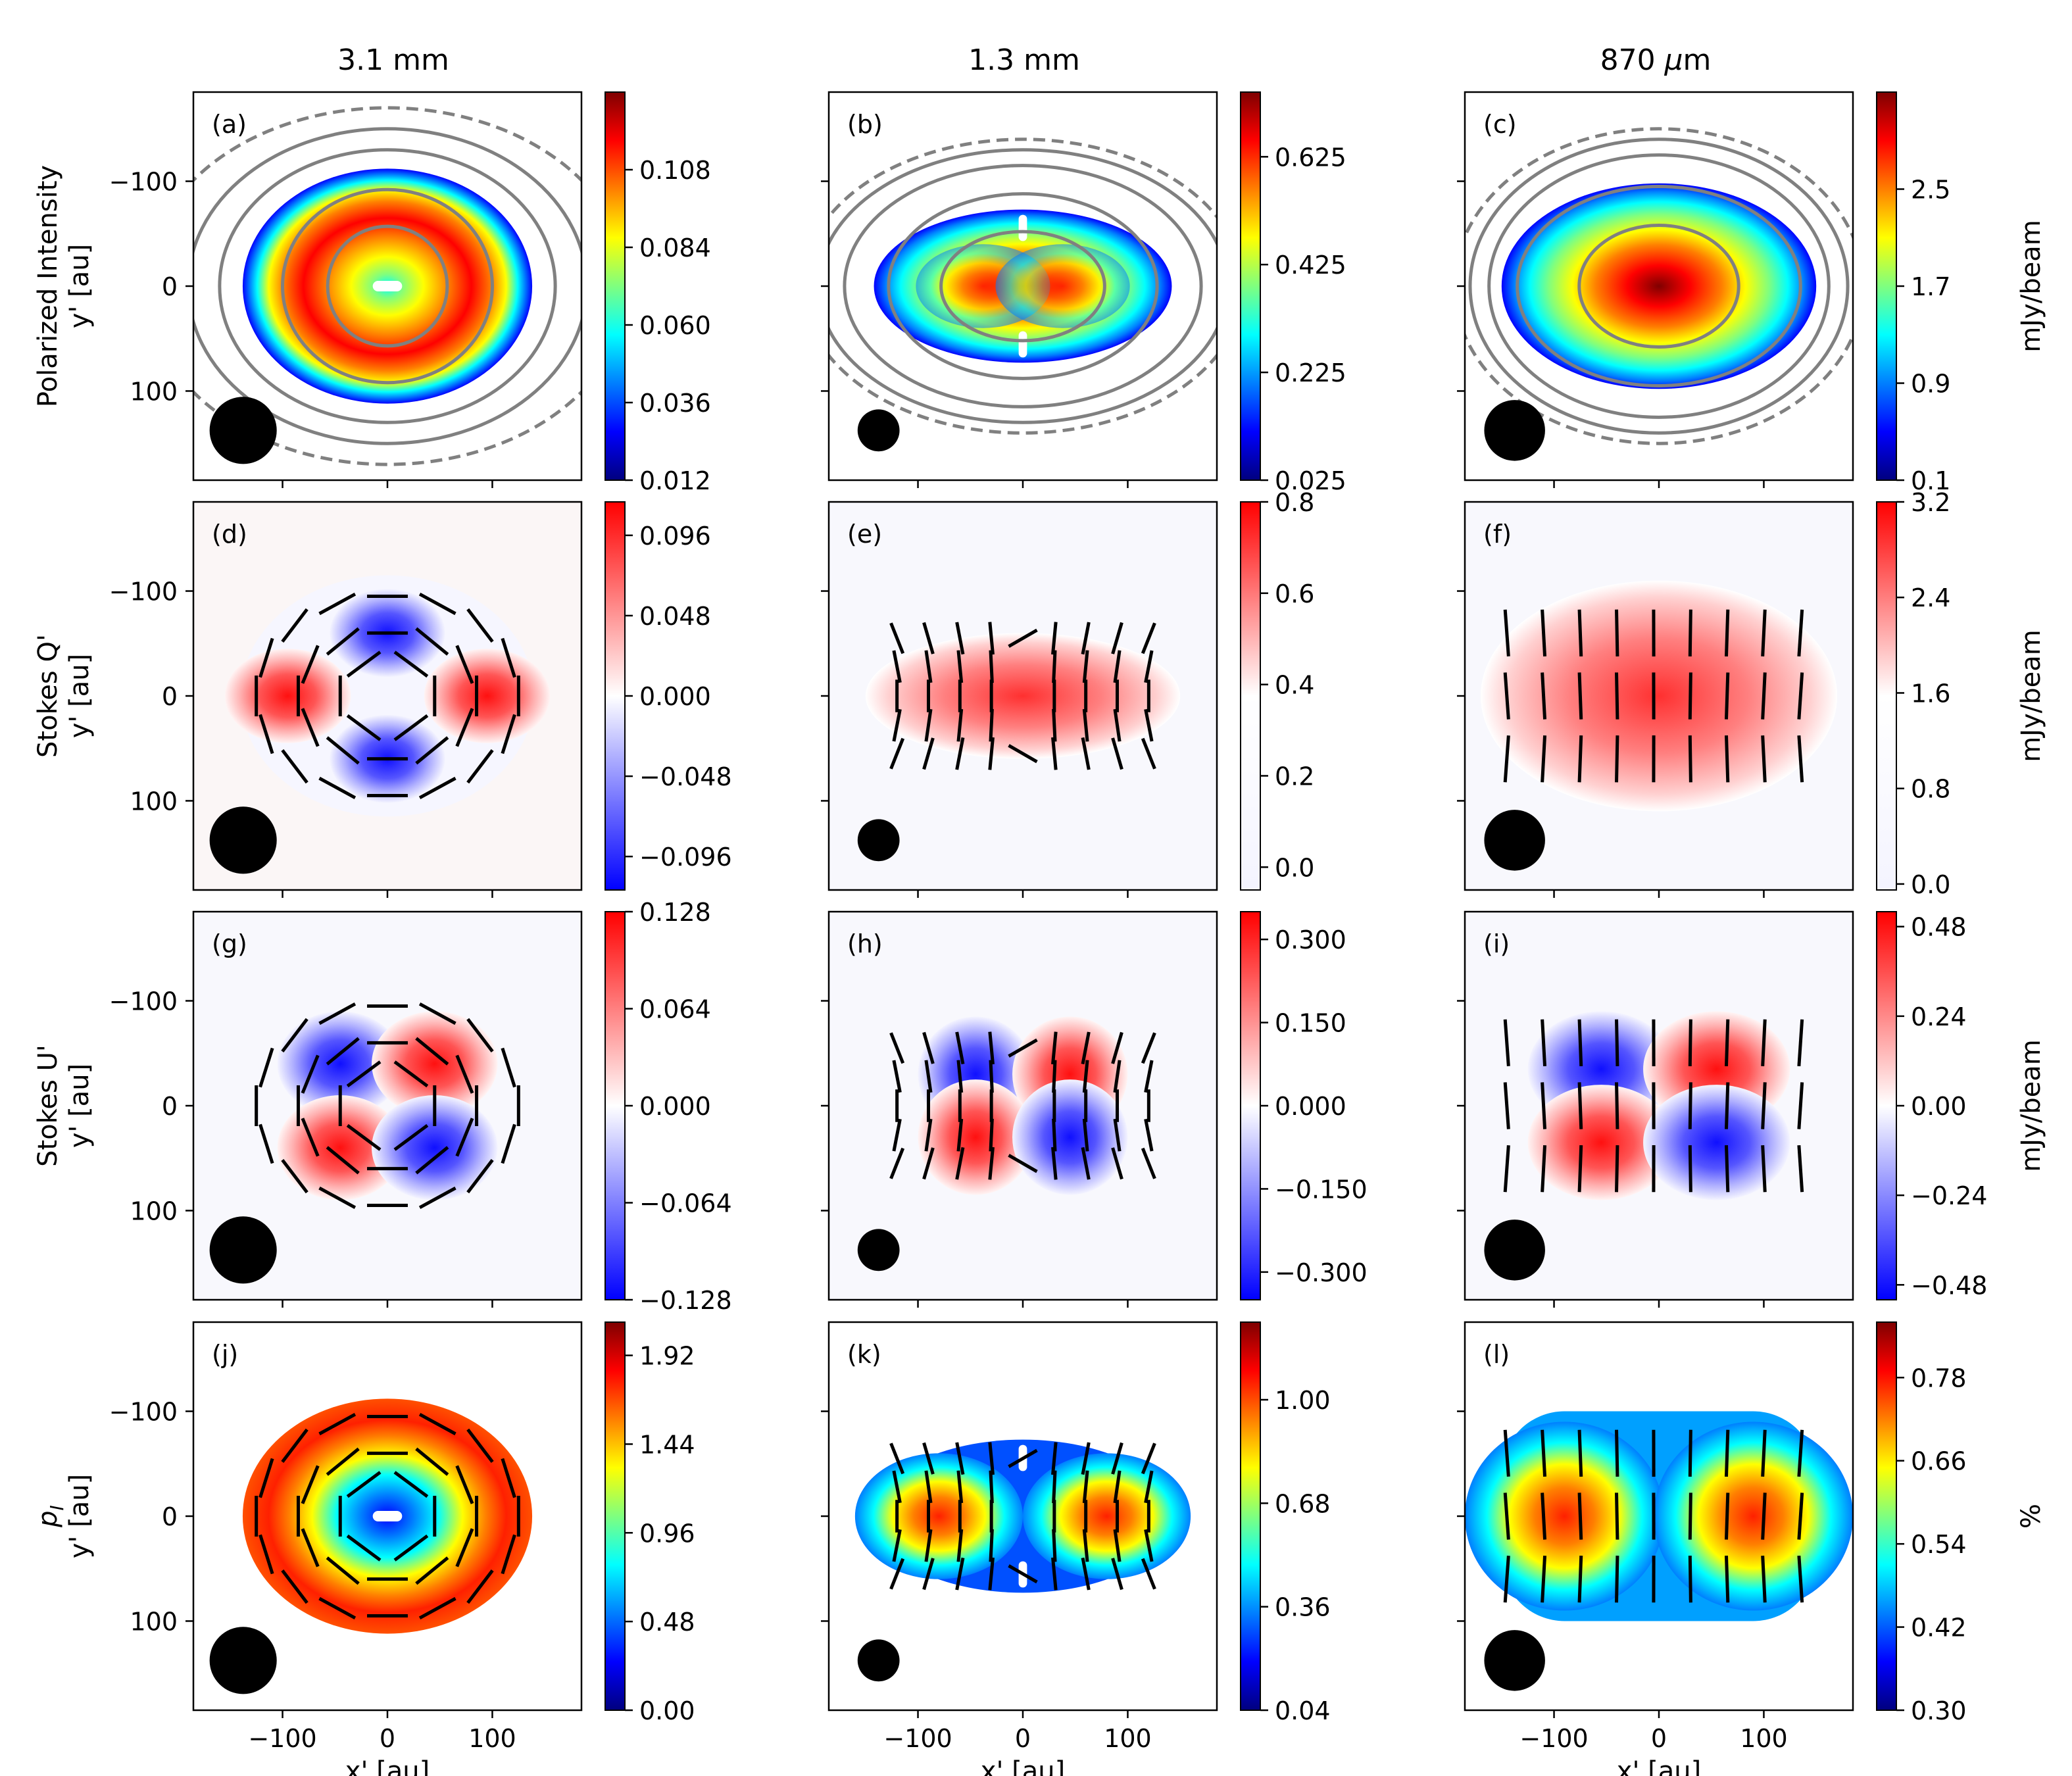  Describe the element at coordinates (229, 943) in the screenshot. I see `panel-label: (g)` at that location.